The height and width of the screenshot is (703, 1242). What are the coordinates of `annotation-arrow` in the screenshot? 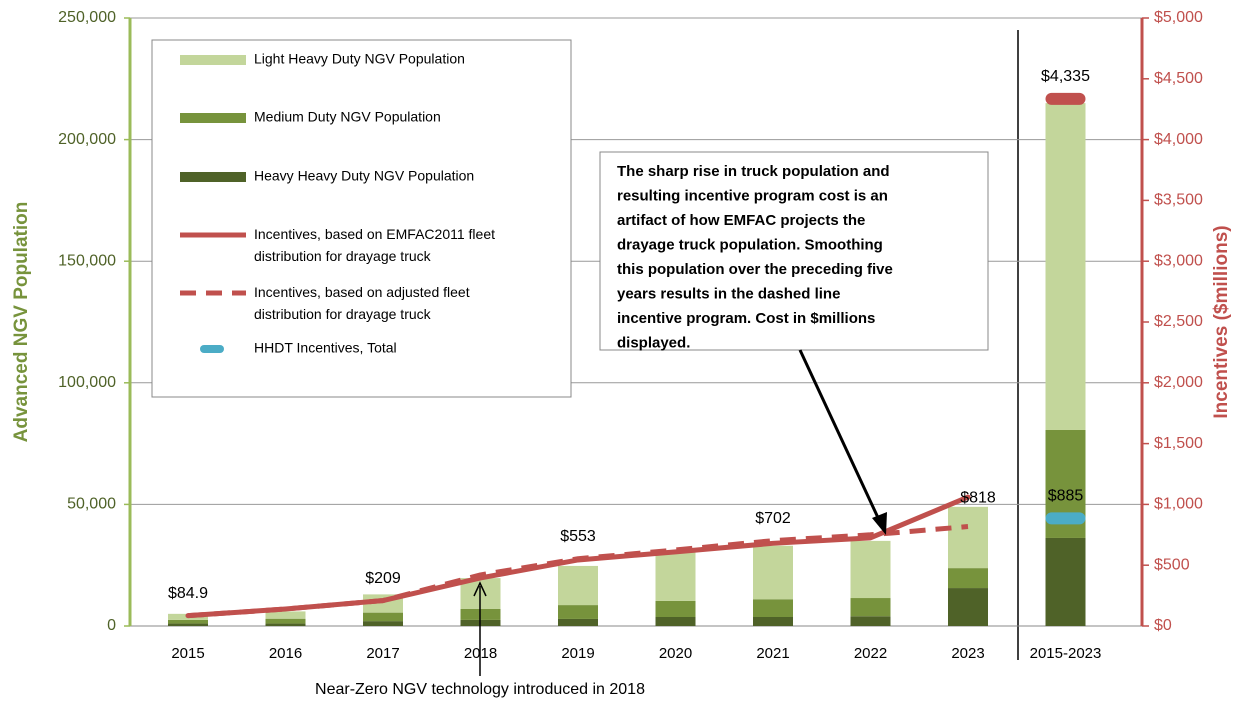 It's located at (840, 436).